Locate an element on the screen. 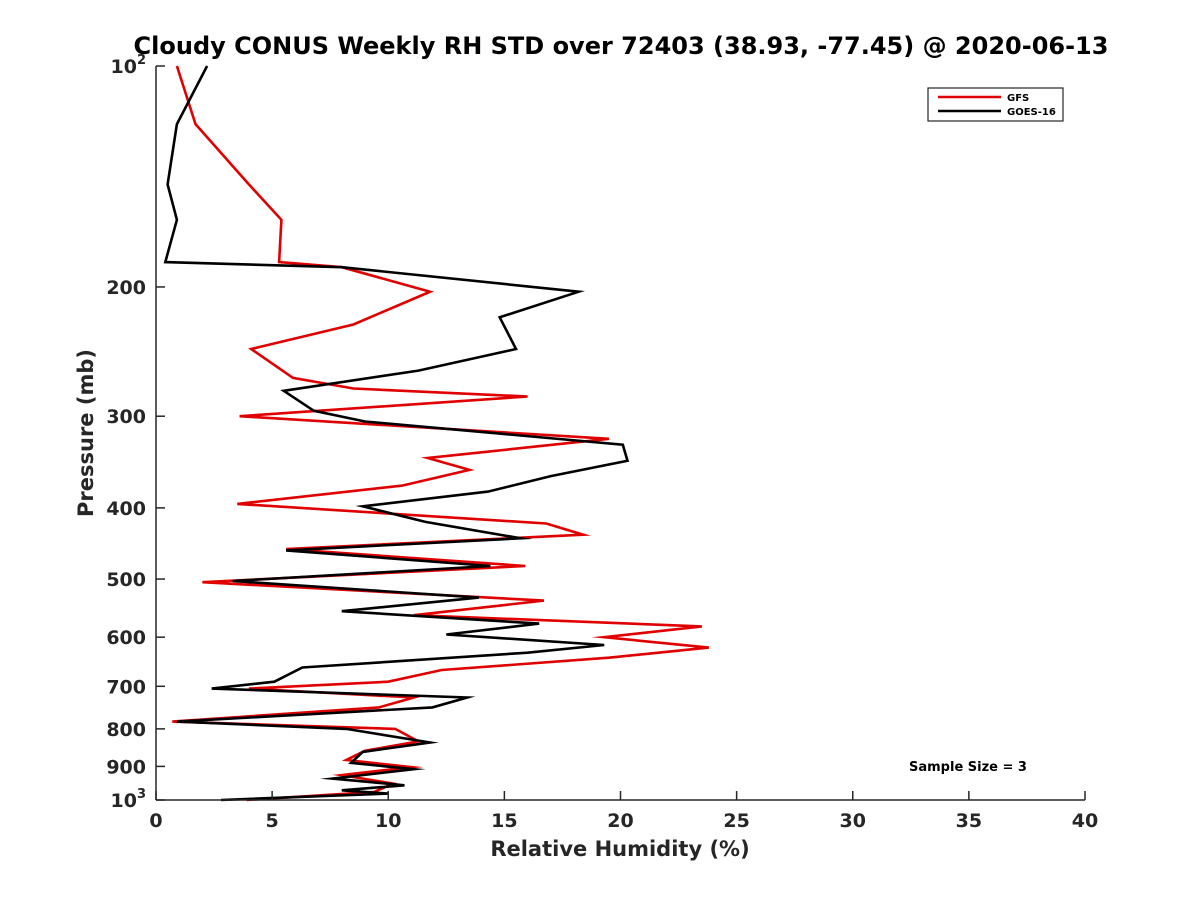 Image resolution: width=1200 pixels, height=900 pixels. x-tick-label: 40 is located at coordinates (1085, 821).